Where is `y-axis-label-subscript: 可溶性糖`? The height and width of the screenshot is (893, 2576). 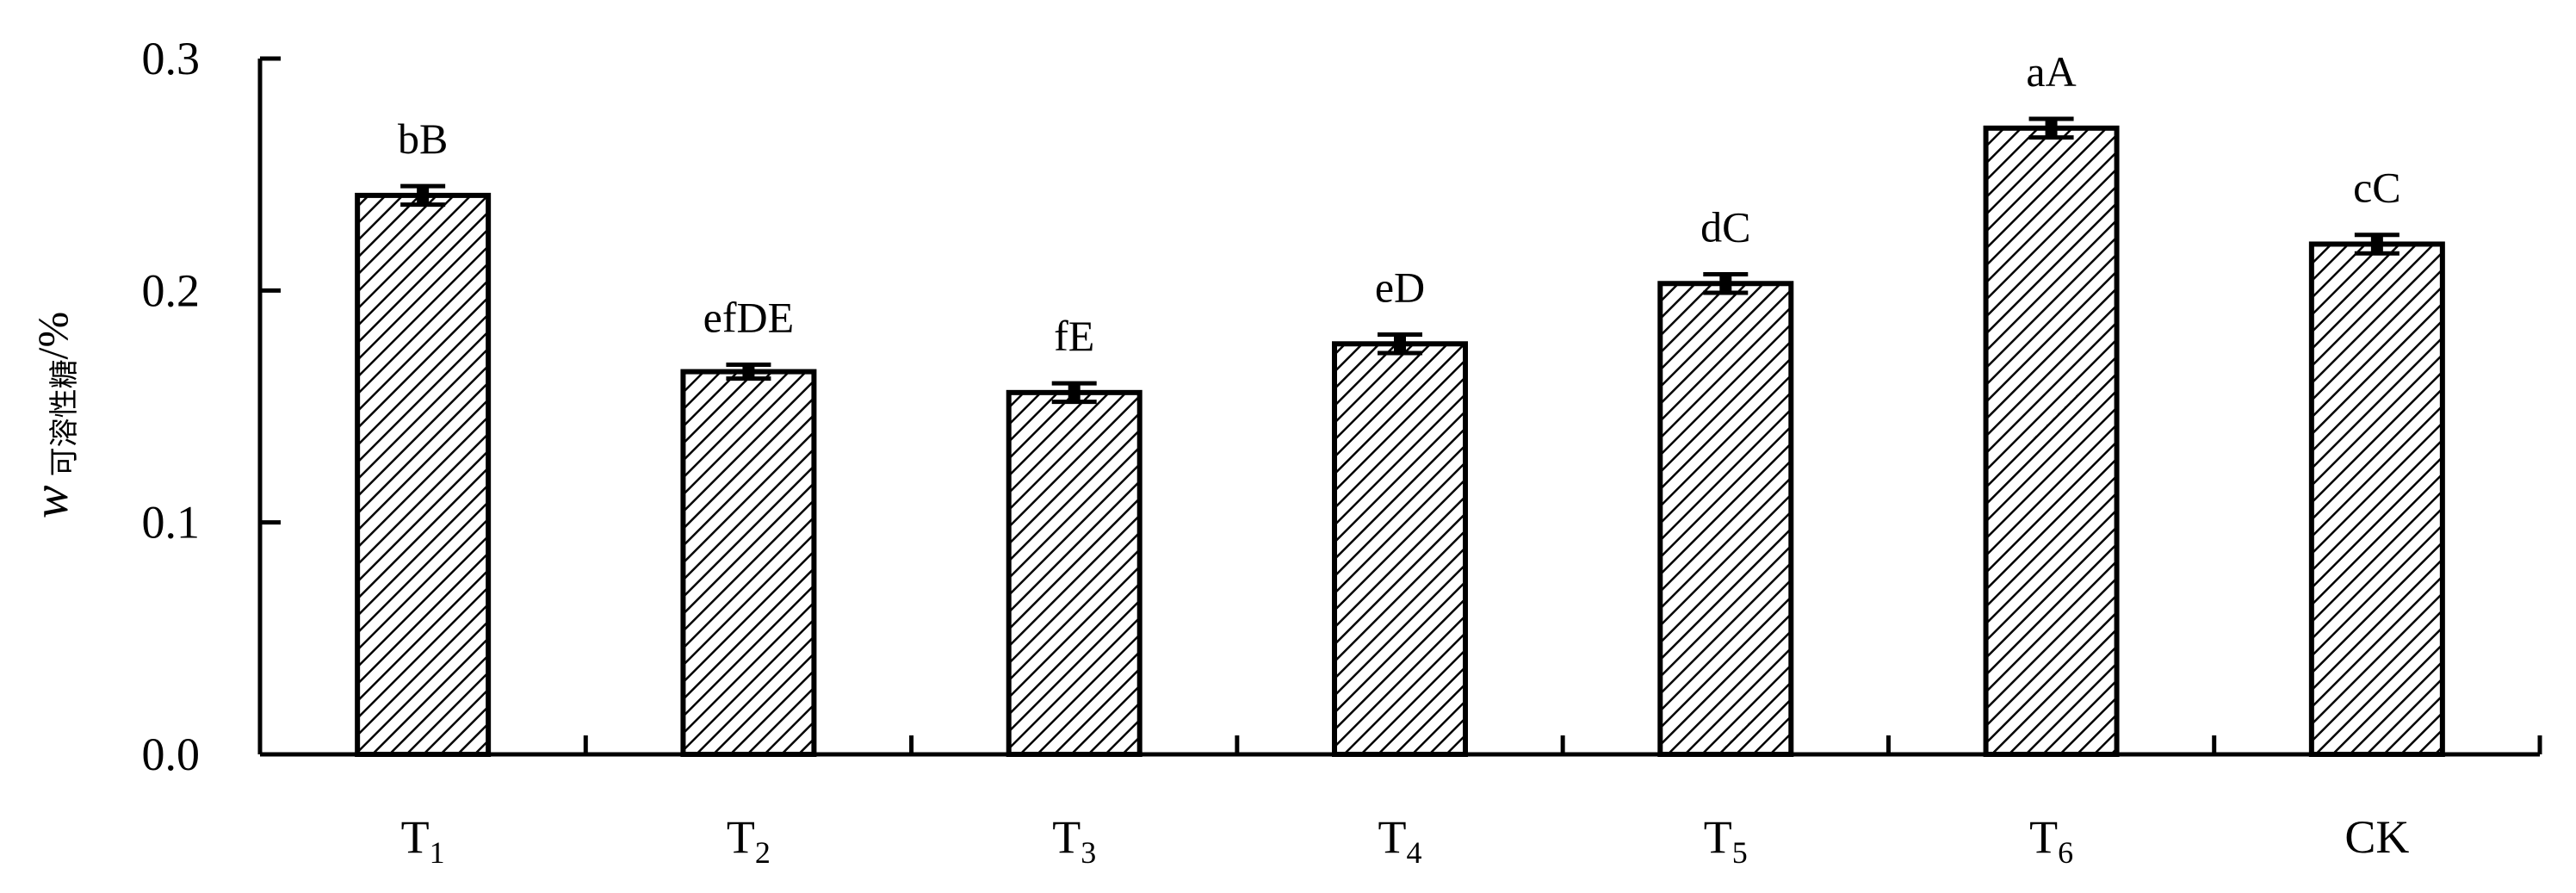
y-axis-label-subscript: 可溶性糖 is located at coordinates (64, 418).